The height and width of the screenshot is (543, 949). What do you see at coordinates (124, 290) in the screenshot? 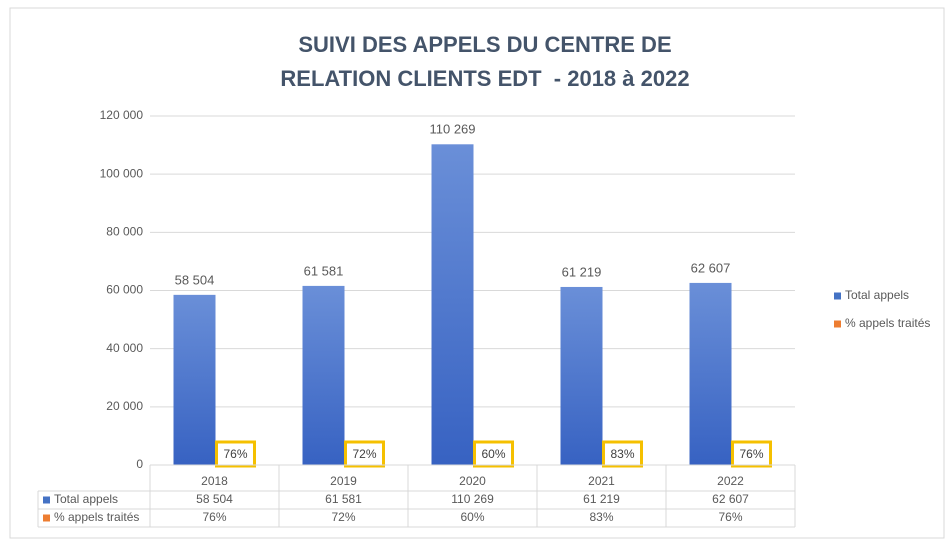
I see `y-tick-label: 60 000` at bounding box center [124, 290].